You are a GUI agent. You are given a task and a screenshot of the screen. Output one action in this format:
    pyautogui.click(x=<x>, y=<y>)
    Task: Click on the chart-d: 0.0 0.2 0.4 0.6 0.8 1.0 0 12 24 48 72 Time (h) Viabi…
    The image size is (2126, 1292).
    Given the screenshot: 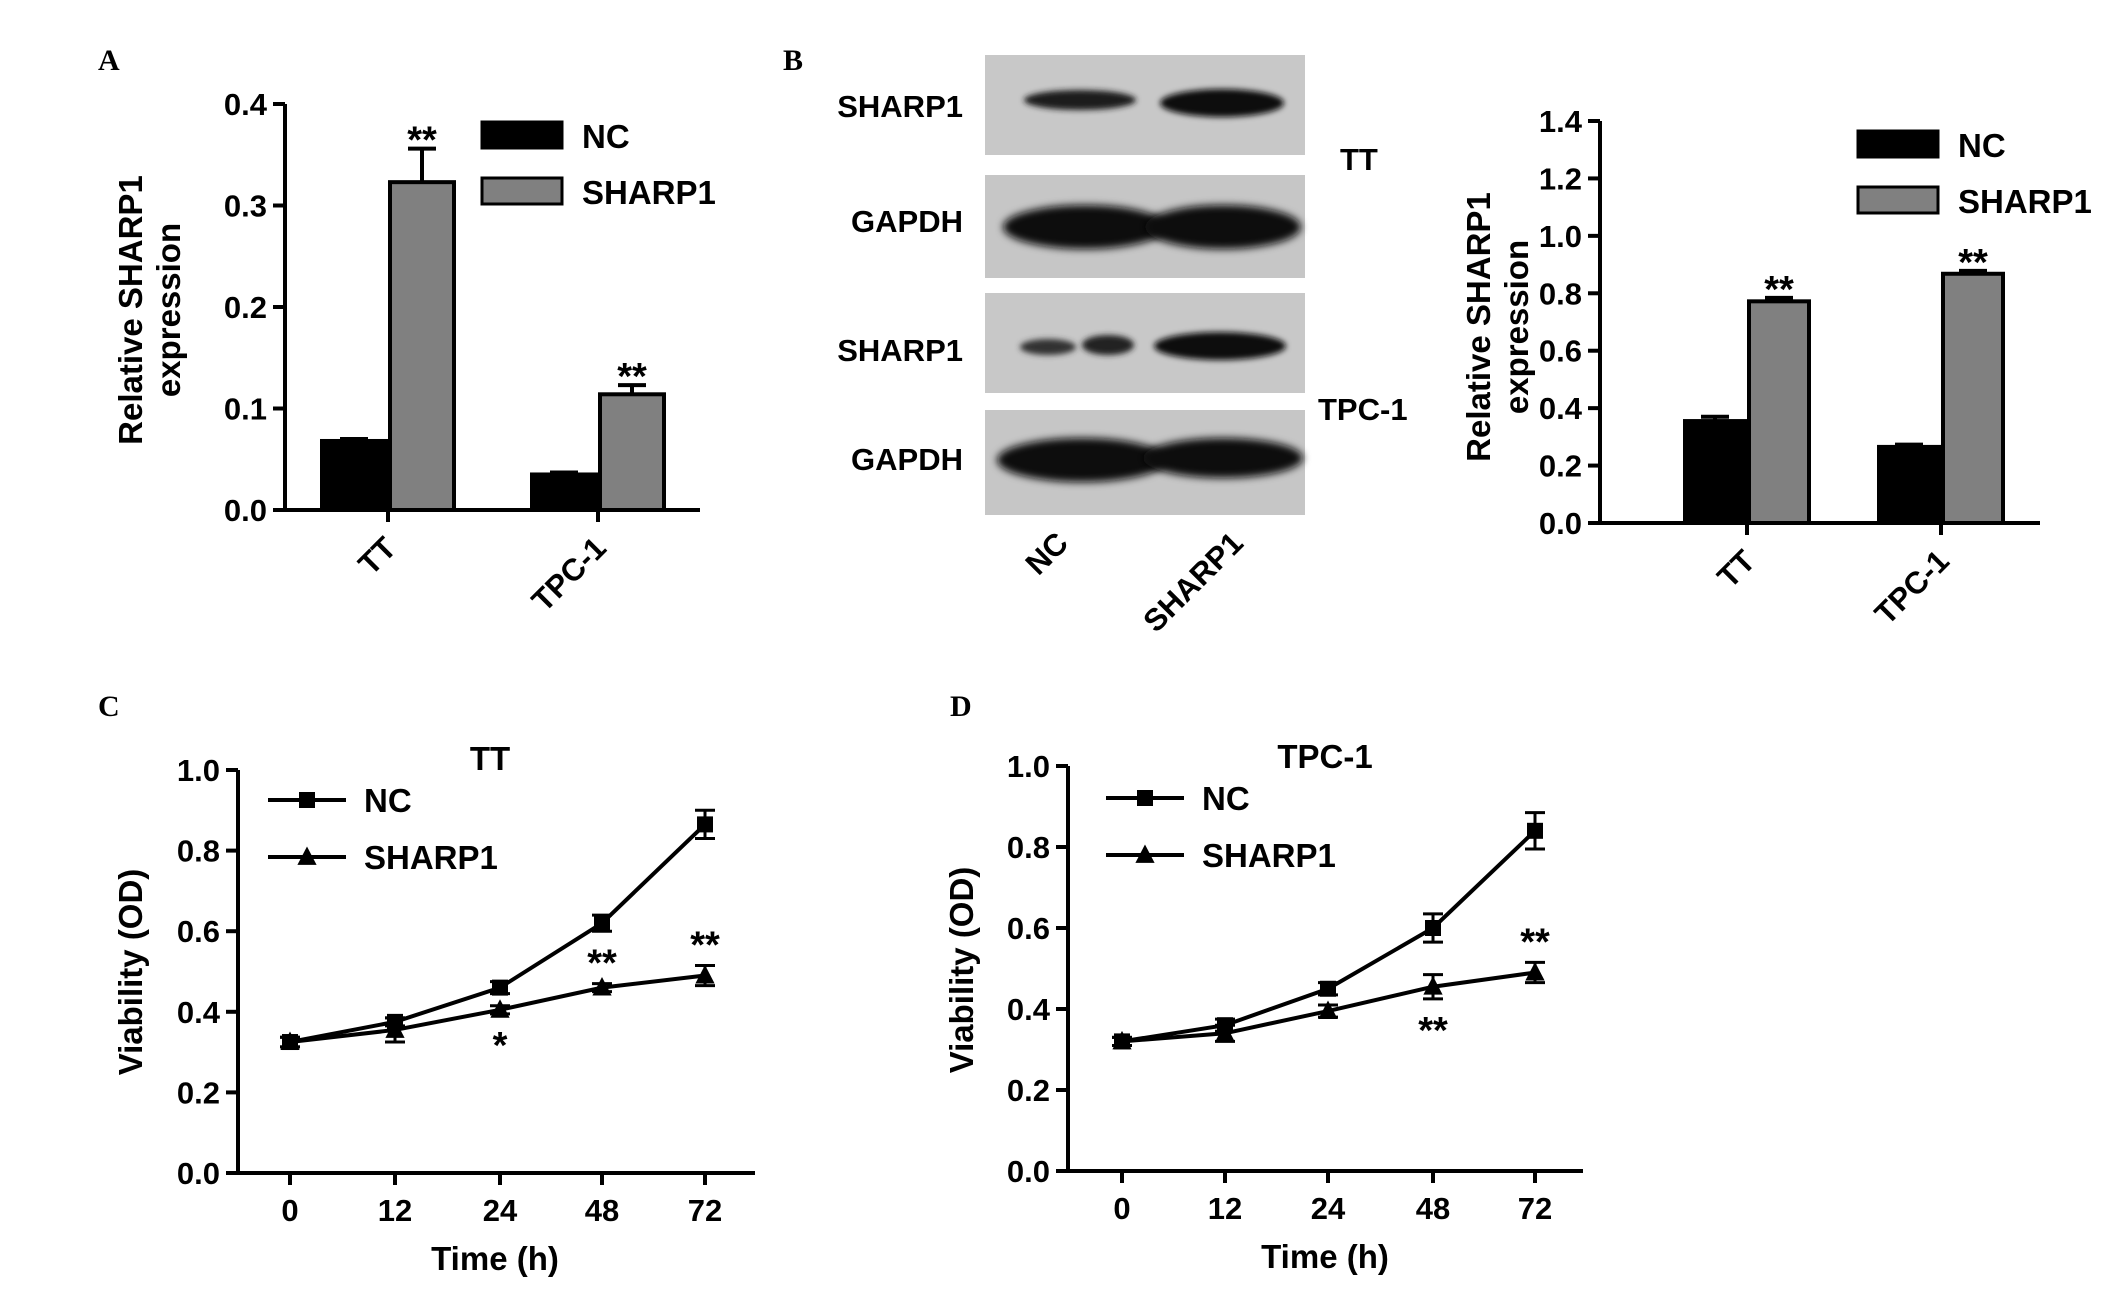 What is the action you would take?
    pyautogui.click(x=1263, y=1006)
    